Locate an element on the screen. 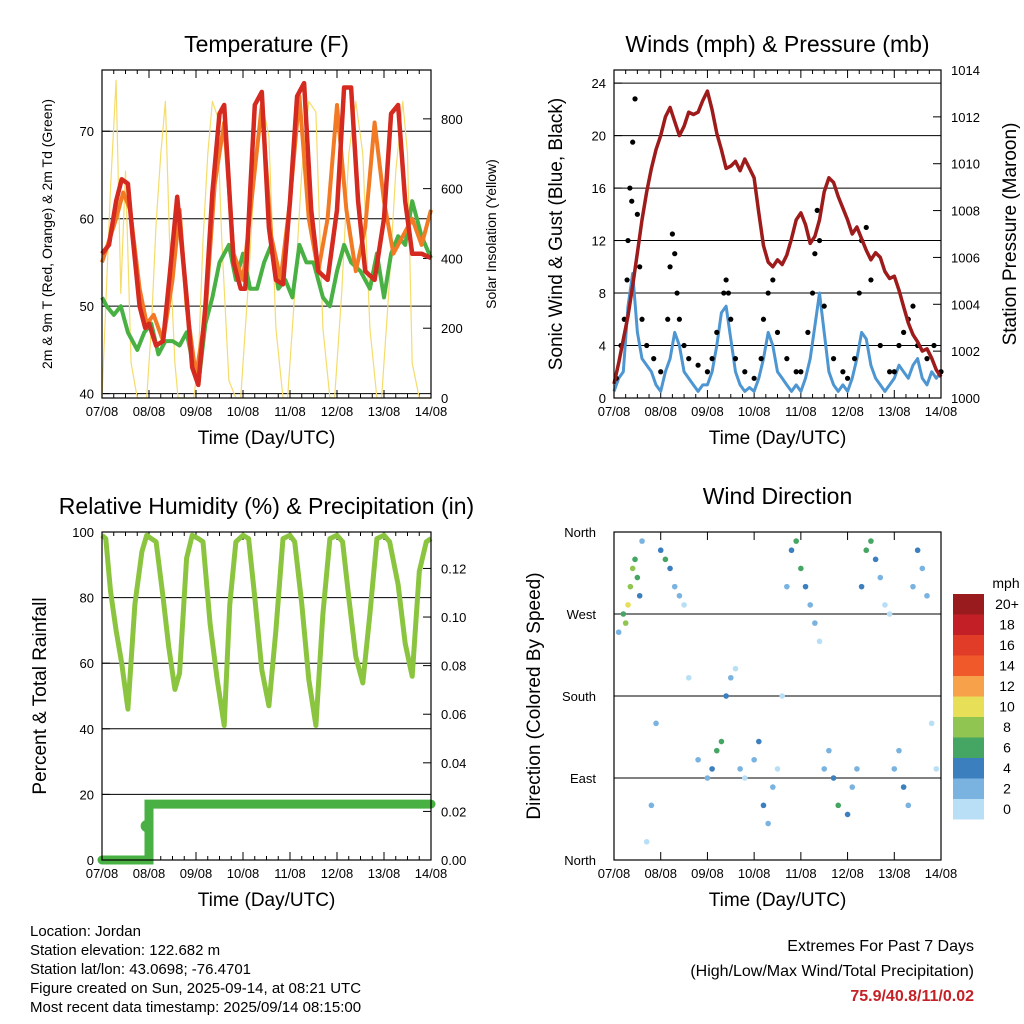 Image resolution: width=1024 pixels, height=1024 pixels. panel1-ytick-right-label: 200 is located at coordinates (452, 328).